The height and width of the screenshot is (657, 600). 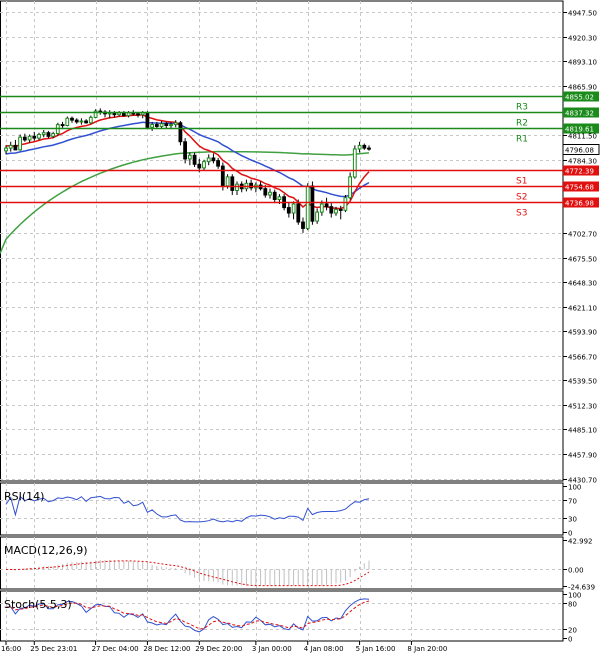 What do you see at coordinates (188, 573) in the screenshot?
I see `macd-signal-line` at bounding box center [188, 573].